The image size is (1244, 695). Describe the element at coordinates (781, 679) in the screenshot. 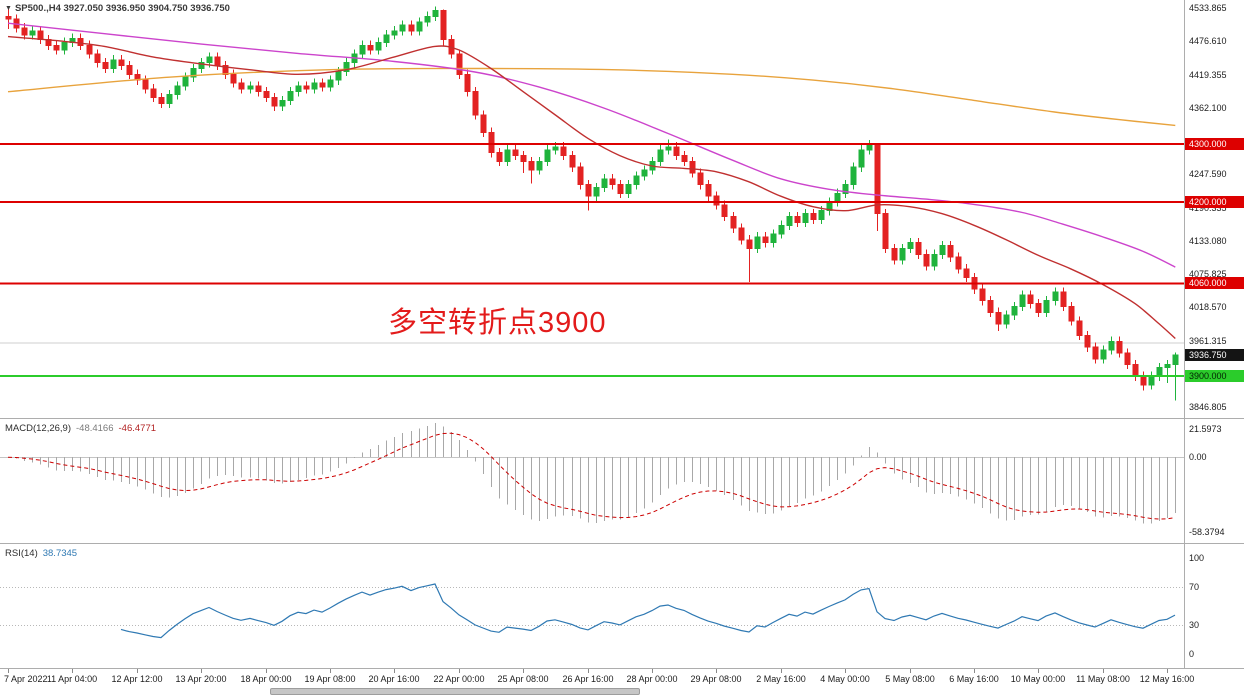

I see `time-axis-label: 2 May 16:00` at that location.